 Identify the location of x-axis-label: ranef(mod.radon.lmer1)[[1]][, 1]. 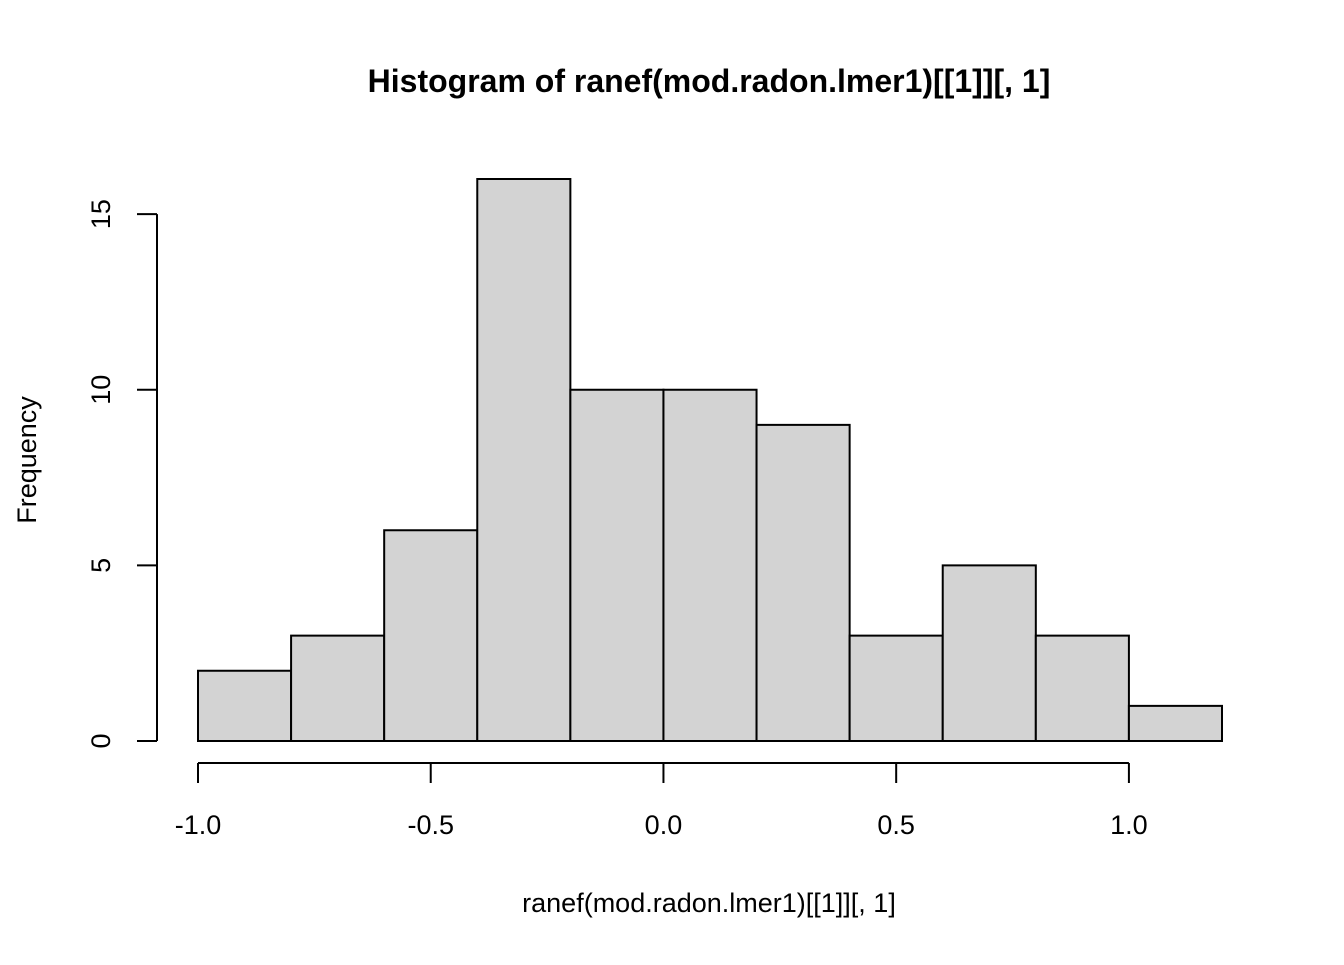
(709, 903).